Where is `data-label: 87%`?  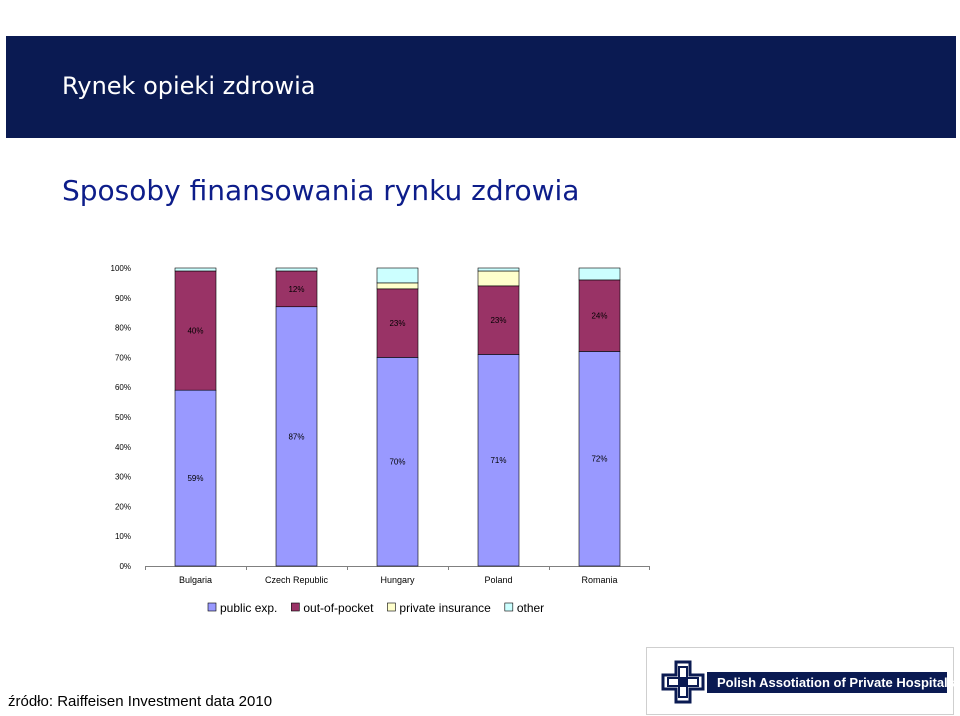 data-label: 87% is located at coordinates (296, 436).